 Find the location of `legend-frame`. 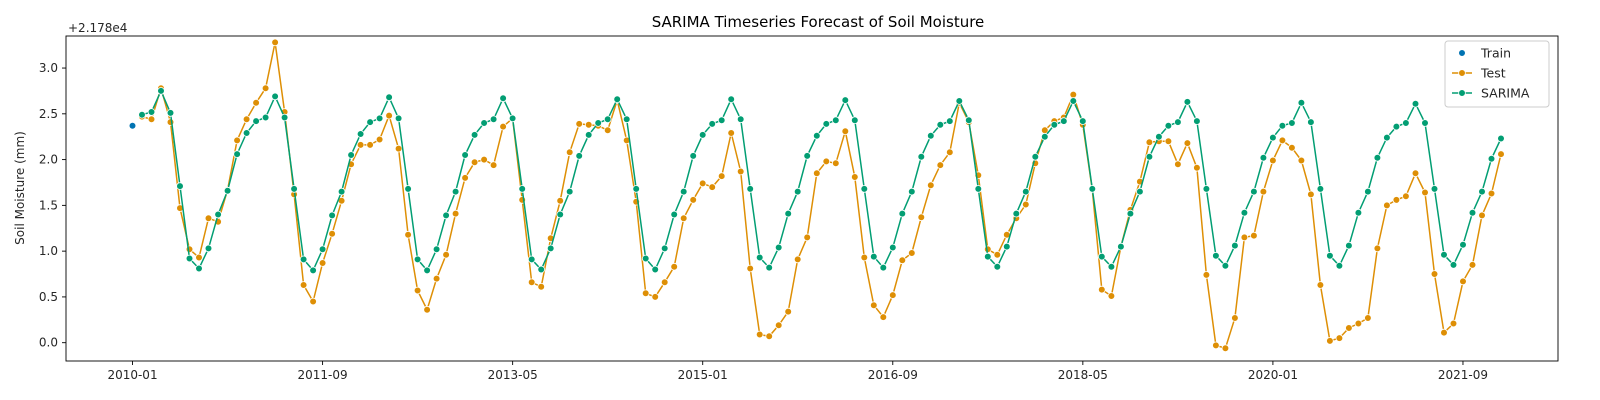

legend-frame is located at coordinates (1497, 74).